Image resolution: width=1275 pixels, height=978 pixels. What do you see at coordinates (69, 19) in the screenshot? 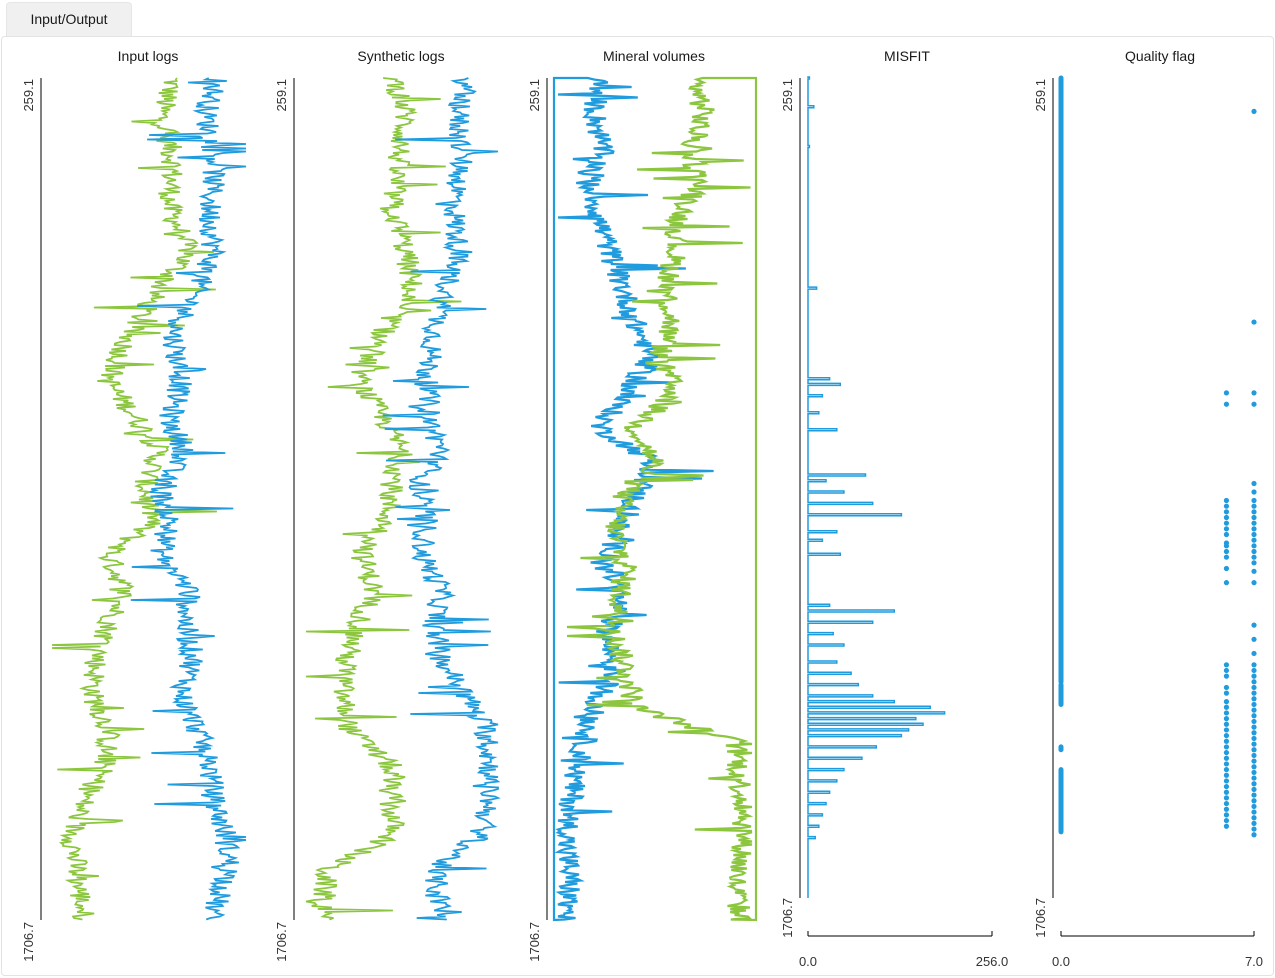
I see `tab-input-output: Input/Output` at bounding box center [69, 19].